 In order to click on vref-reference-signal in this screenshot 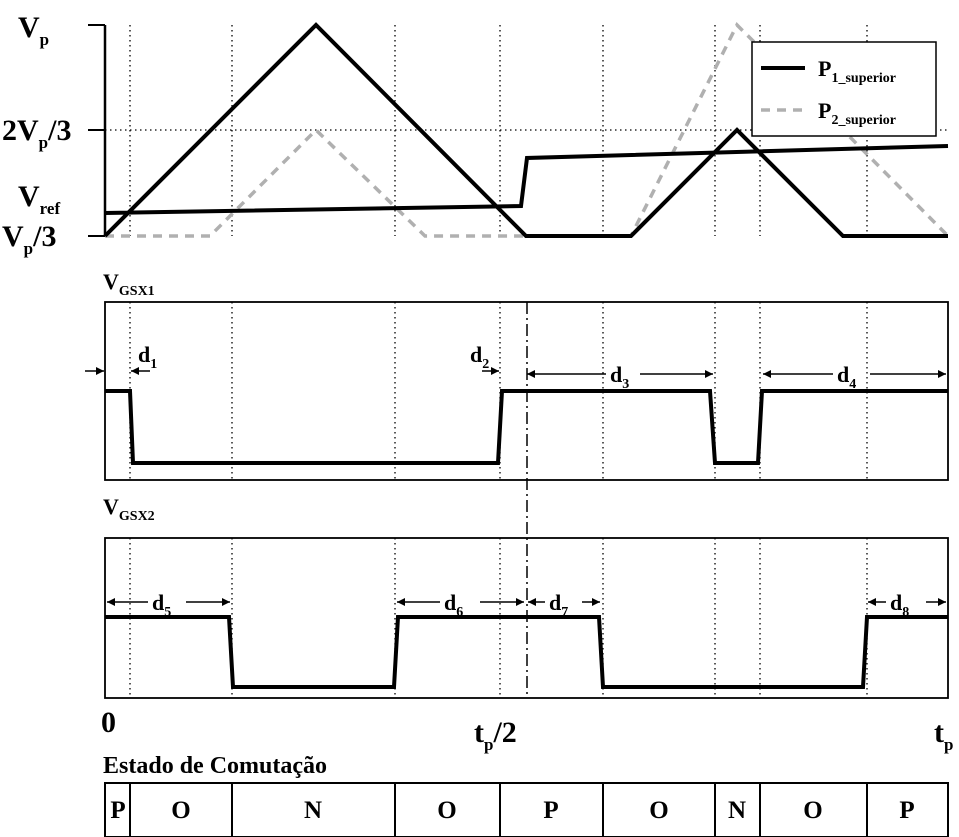, I will do `click(526, 179)`.